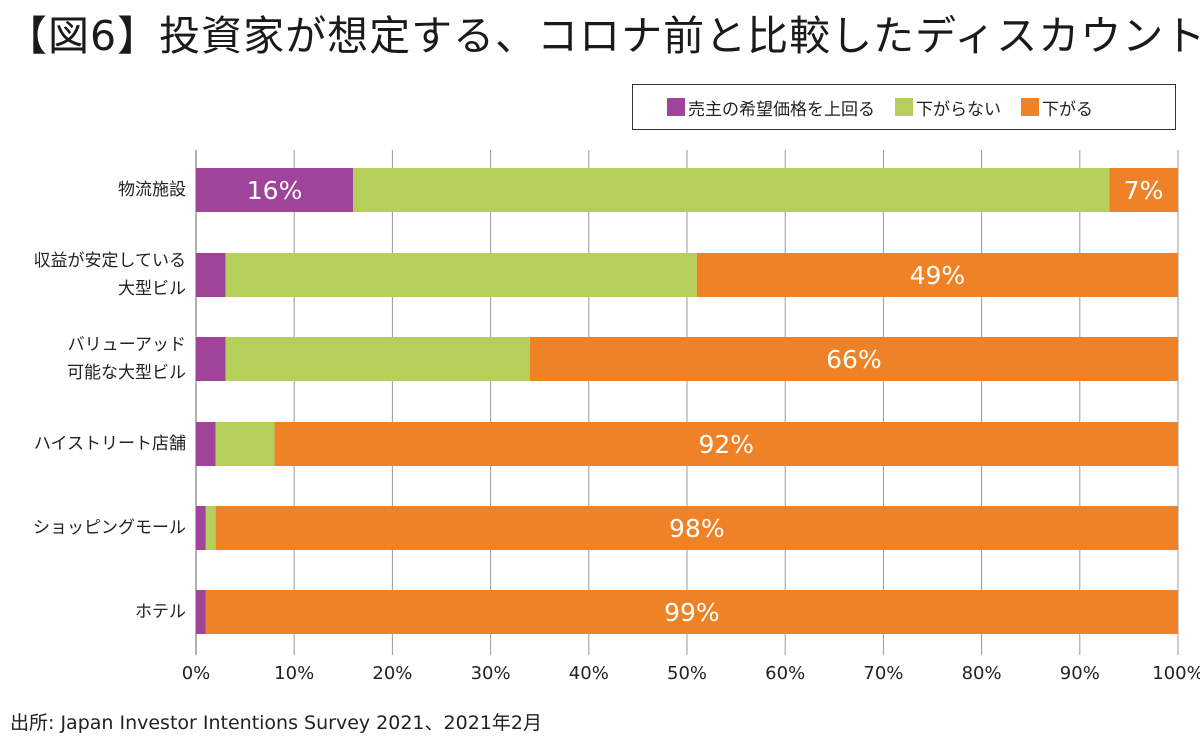 The height and width of the screenshot is (742, 1200). I want to click on x-tick-label: 50%, so click(687, 673).